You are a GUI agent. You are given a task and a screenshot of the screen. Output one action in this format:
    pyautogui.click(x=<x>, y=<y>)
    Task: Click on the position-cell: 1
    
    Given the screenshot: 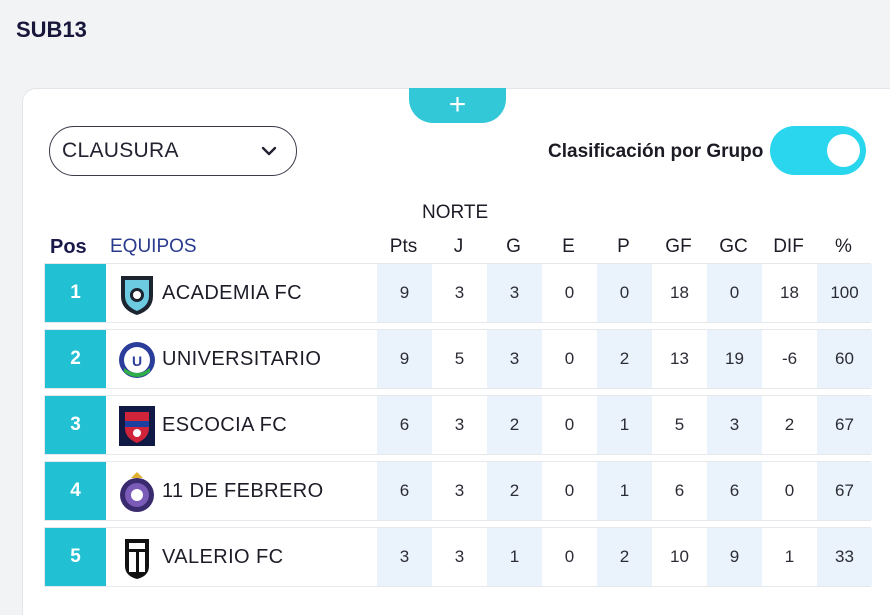 What is the action you would take?
    pyautogui.click(x=75, y=293)
    